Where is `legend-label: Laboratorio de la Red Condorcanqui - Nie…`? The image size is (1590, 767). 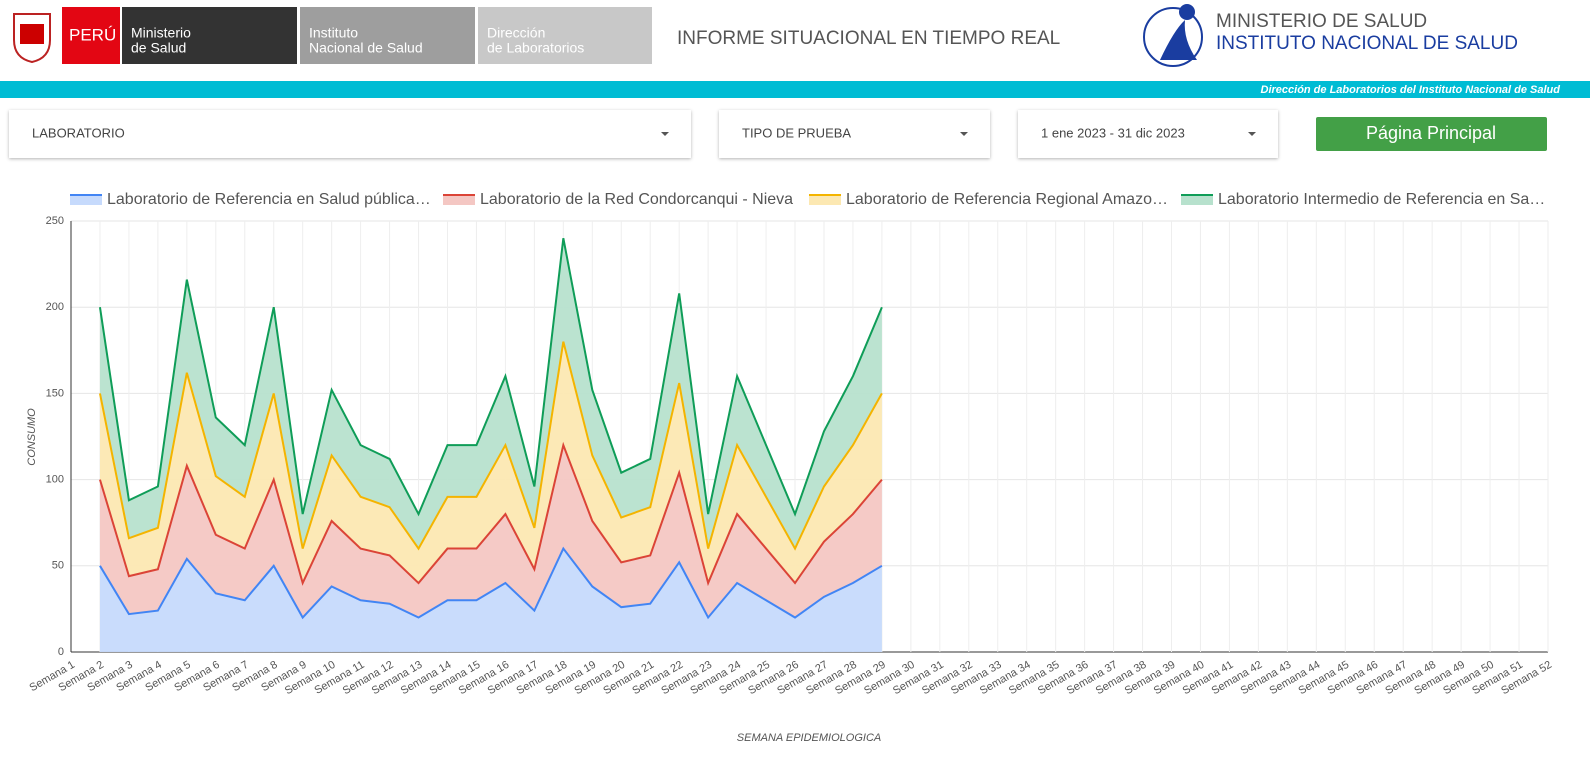
legend-label: Laboratorio de la Red Condorcanqui - Nie… is located at coordinates (636, 199).